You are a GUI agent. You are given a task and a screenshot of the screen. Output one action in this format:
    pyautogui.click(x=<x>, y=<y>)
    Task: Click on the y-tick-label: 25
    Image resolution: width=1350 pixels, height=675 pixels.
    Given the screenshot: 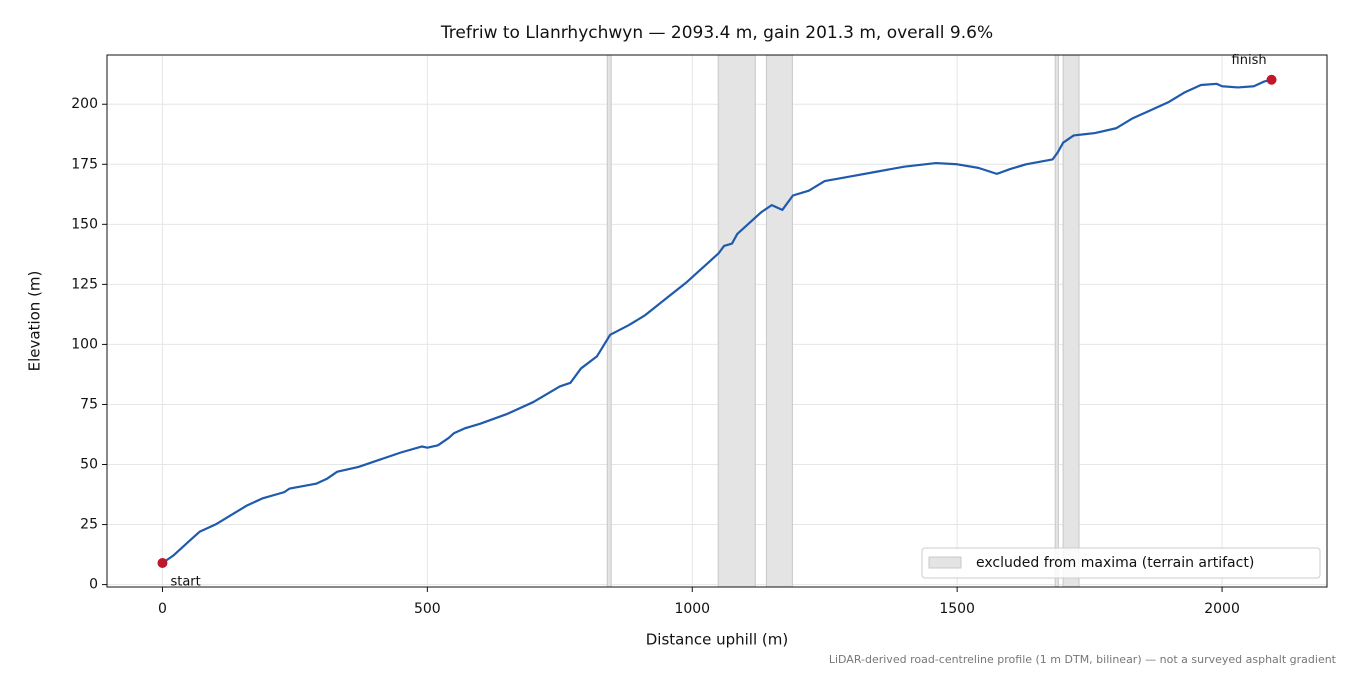 What is the action you would take?
    pyautogui.click(x=89, y=525)
    